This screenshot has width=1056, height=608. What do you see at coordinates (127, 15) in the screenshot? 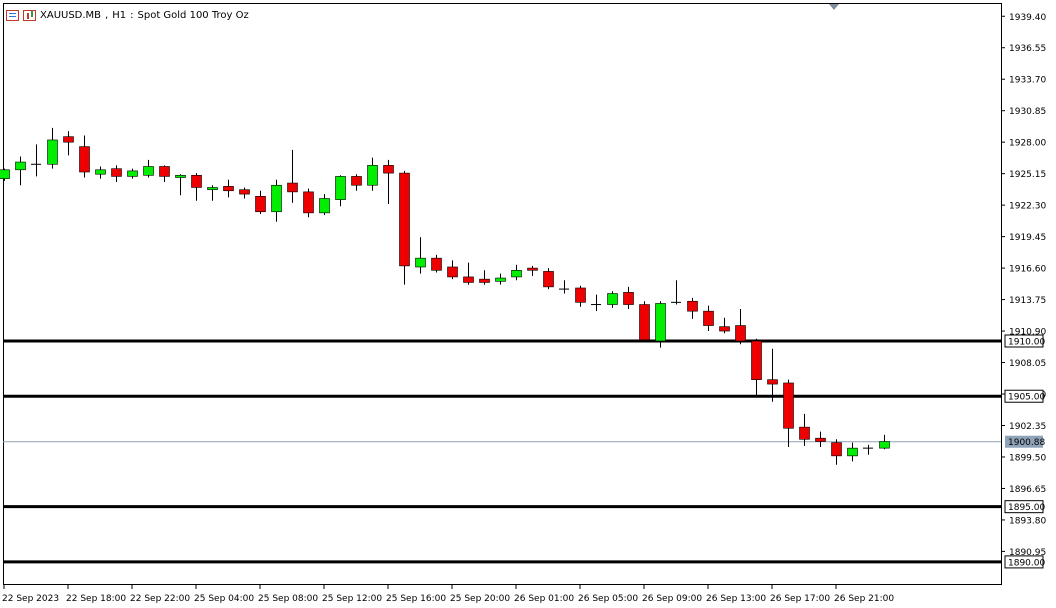
I see `chart-header: XAUUSD.MB, H1: Spot Gold 100 Troy Oz` at bounding box center [127, 15].